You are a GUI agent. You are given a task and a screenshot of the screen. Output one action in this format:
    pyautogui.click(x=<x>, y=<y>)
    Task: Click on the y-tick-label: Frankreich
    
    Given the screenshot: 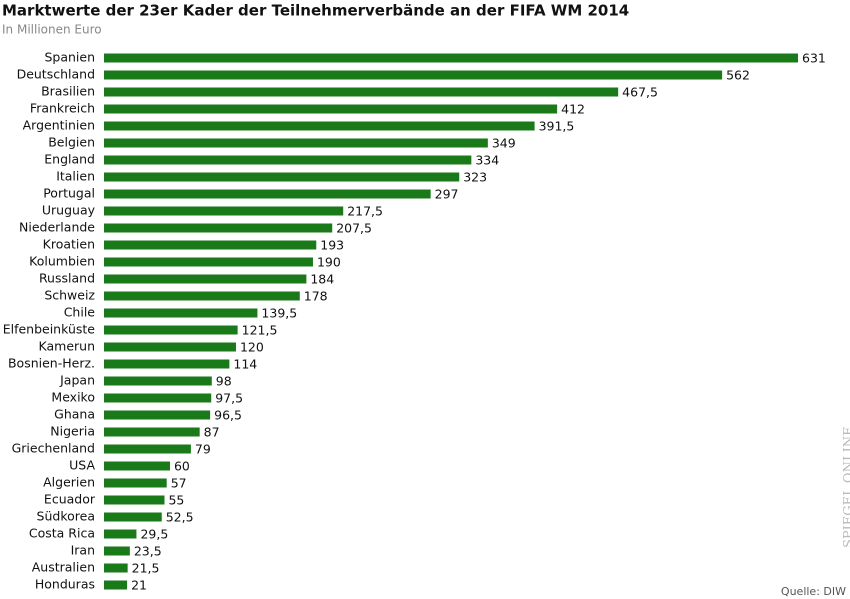 What is the action you would take?
    pyautogui.click(x=62, y=108)
    